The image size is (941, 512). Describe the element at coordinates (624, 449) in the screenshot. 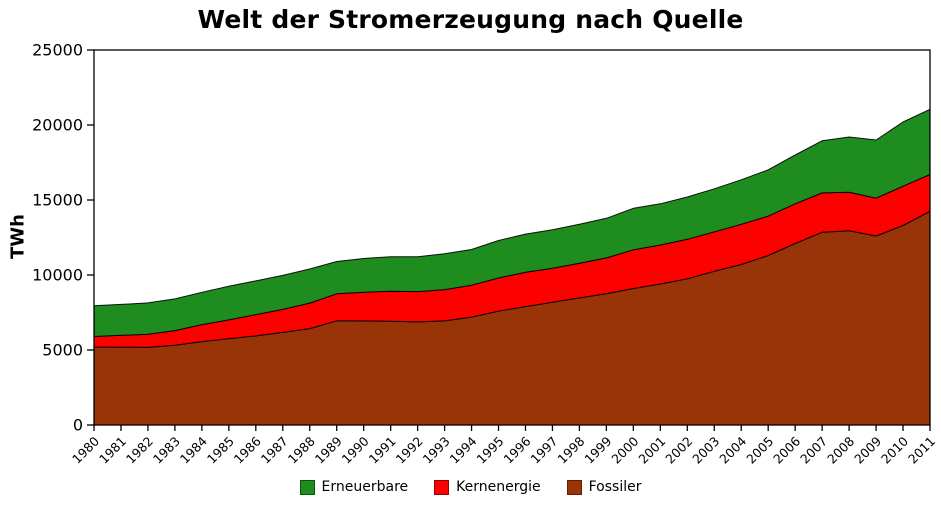

I see `x-tick-label: 2000` at that location.